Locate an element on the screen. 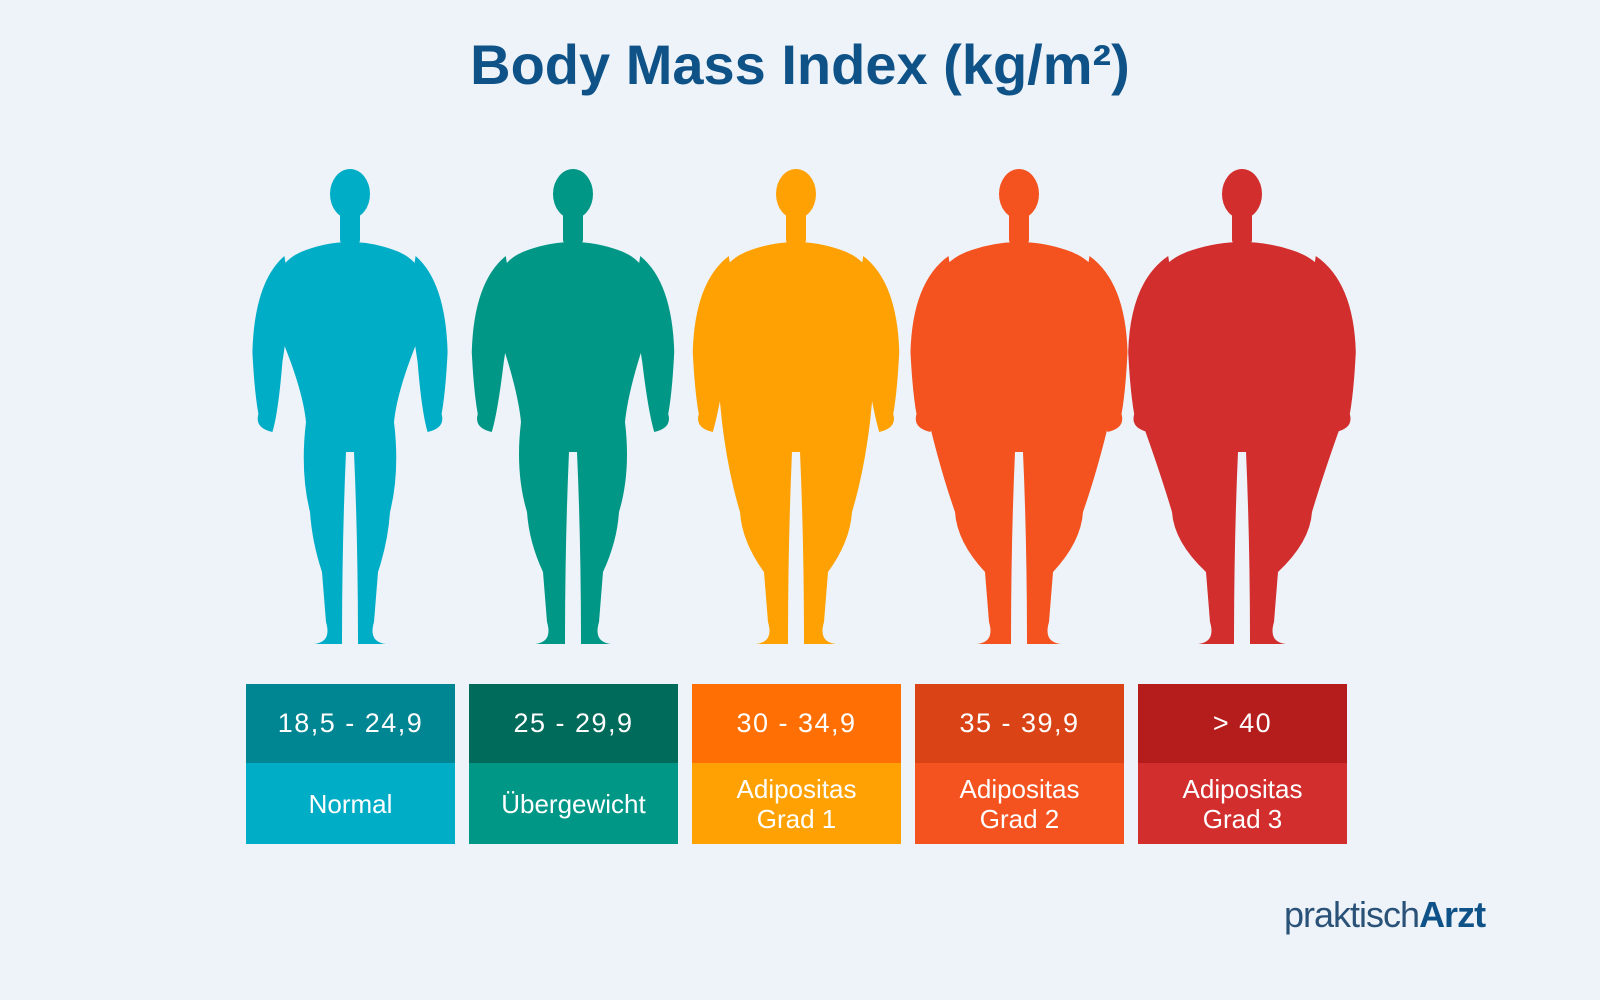 This screenshot has height=1000, width=1600. bmi-range: 18,5 - 24,9 is located at coordinates (350, 723).